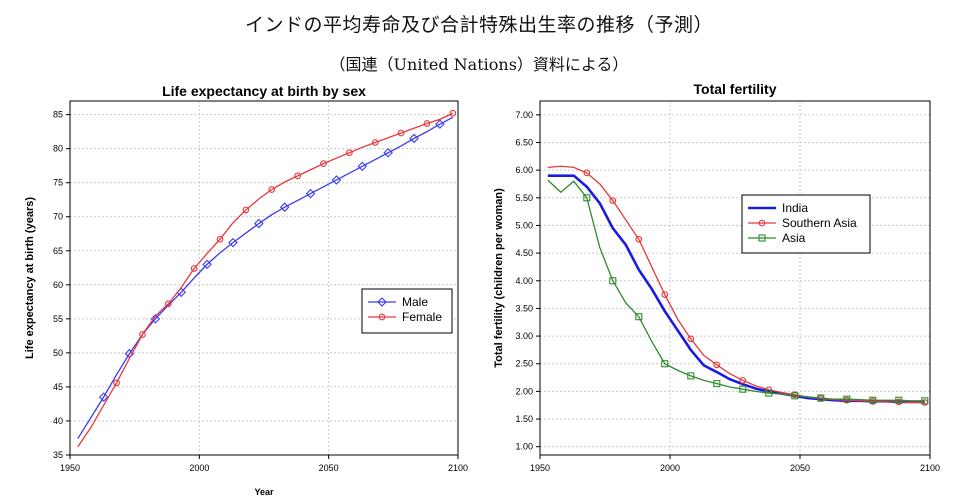 The width and height of the screenshot is (958, 504). Describe the element at coordinates (30, 278) in the screenshot. I see `y-axis-label: Life expectancy at birth (years)` at that location.